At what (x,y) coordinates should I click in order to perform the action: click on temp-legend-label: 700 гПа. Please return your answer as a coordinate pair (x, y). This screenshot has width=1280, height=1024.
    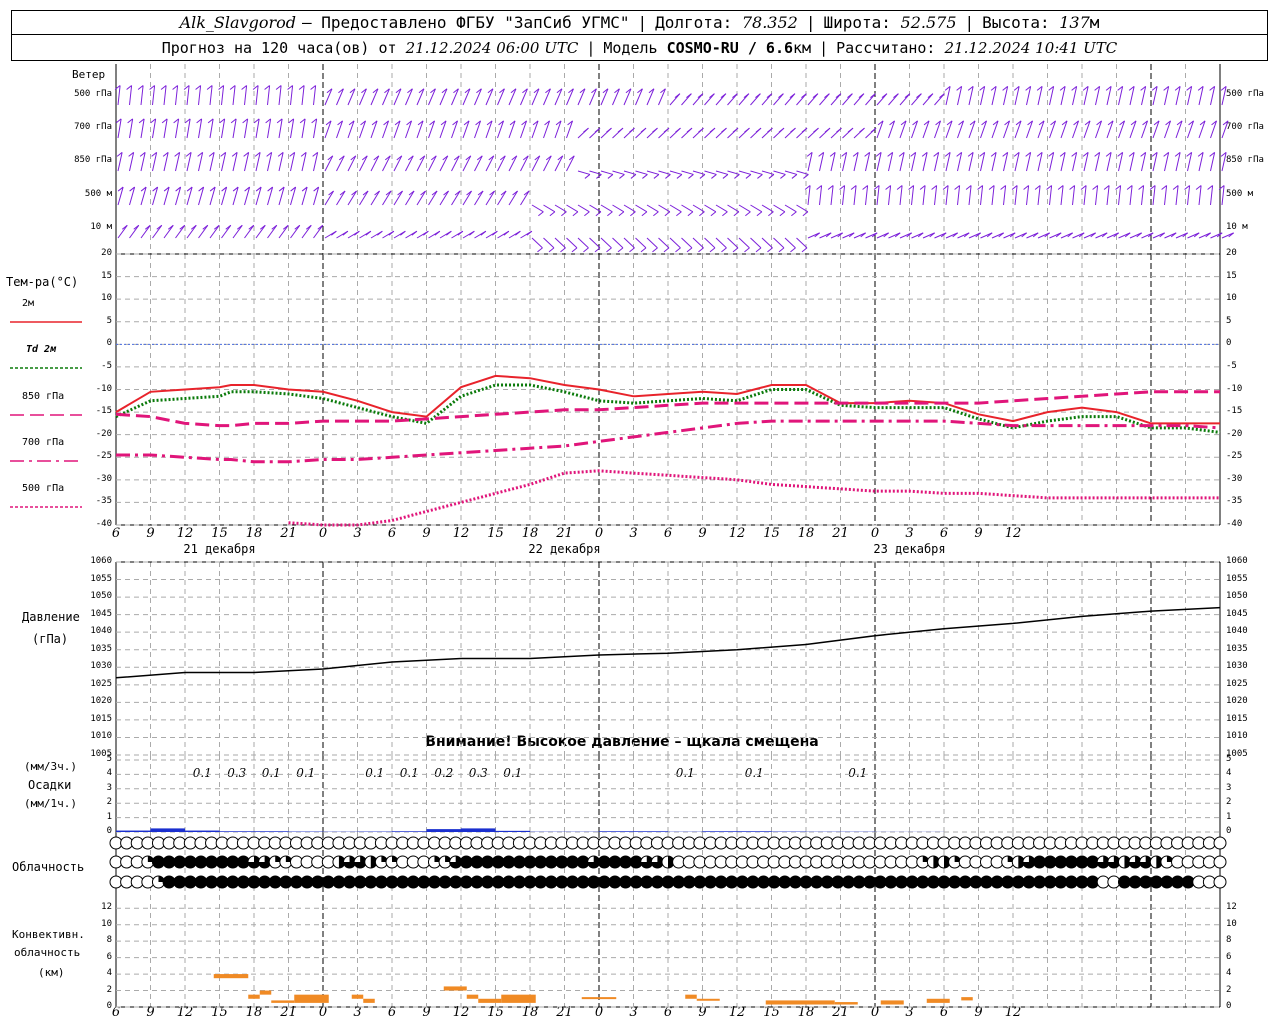
    Looking at the image, I should click on (43, 442).